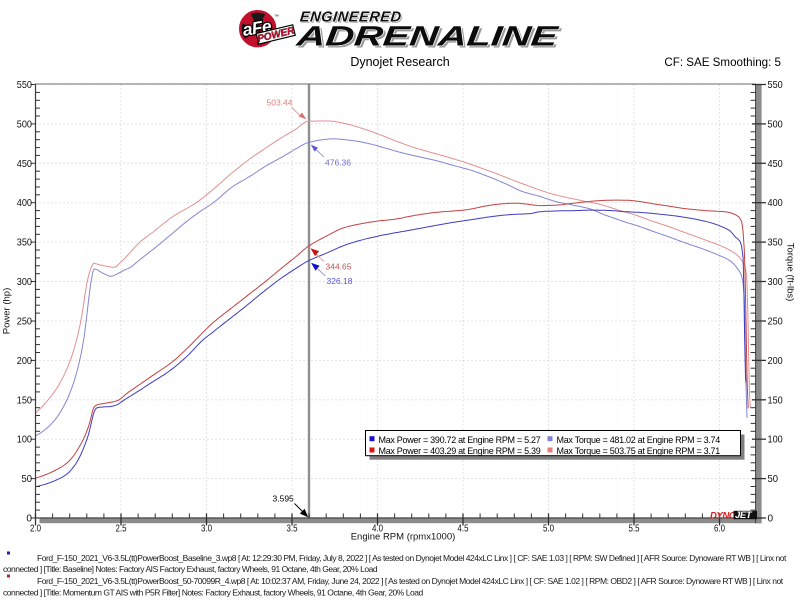 This screenshot has height=600, width=800. Describe the element at coordinates (639, 451) in the screenshot. I see `svg-text:Max Torque = 503.75 at Engine: Max Torque = 503.75 at Engine RPM = 3.71` at that location.